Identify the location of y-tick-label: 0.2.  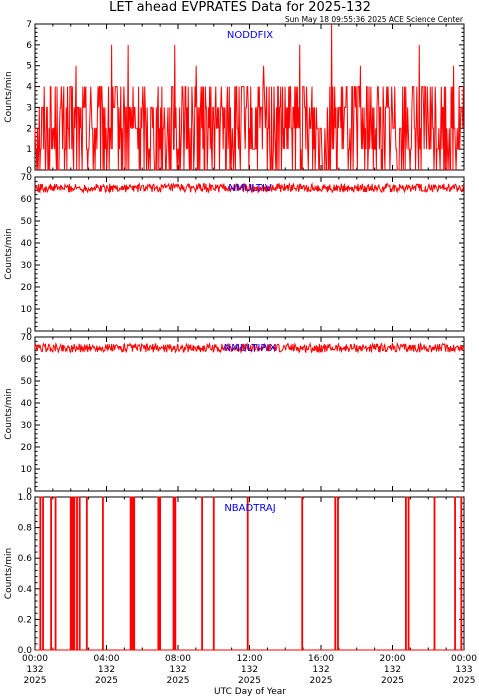
(25, 620).